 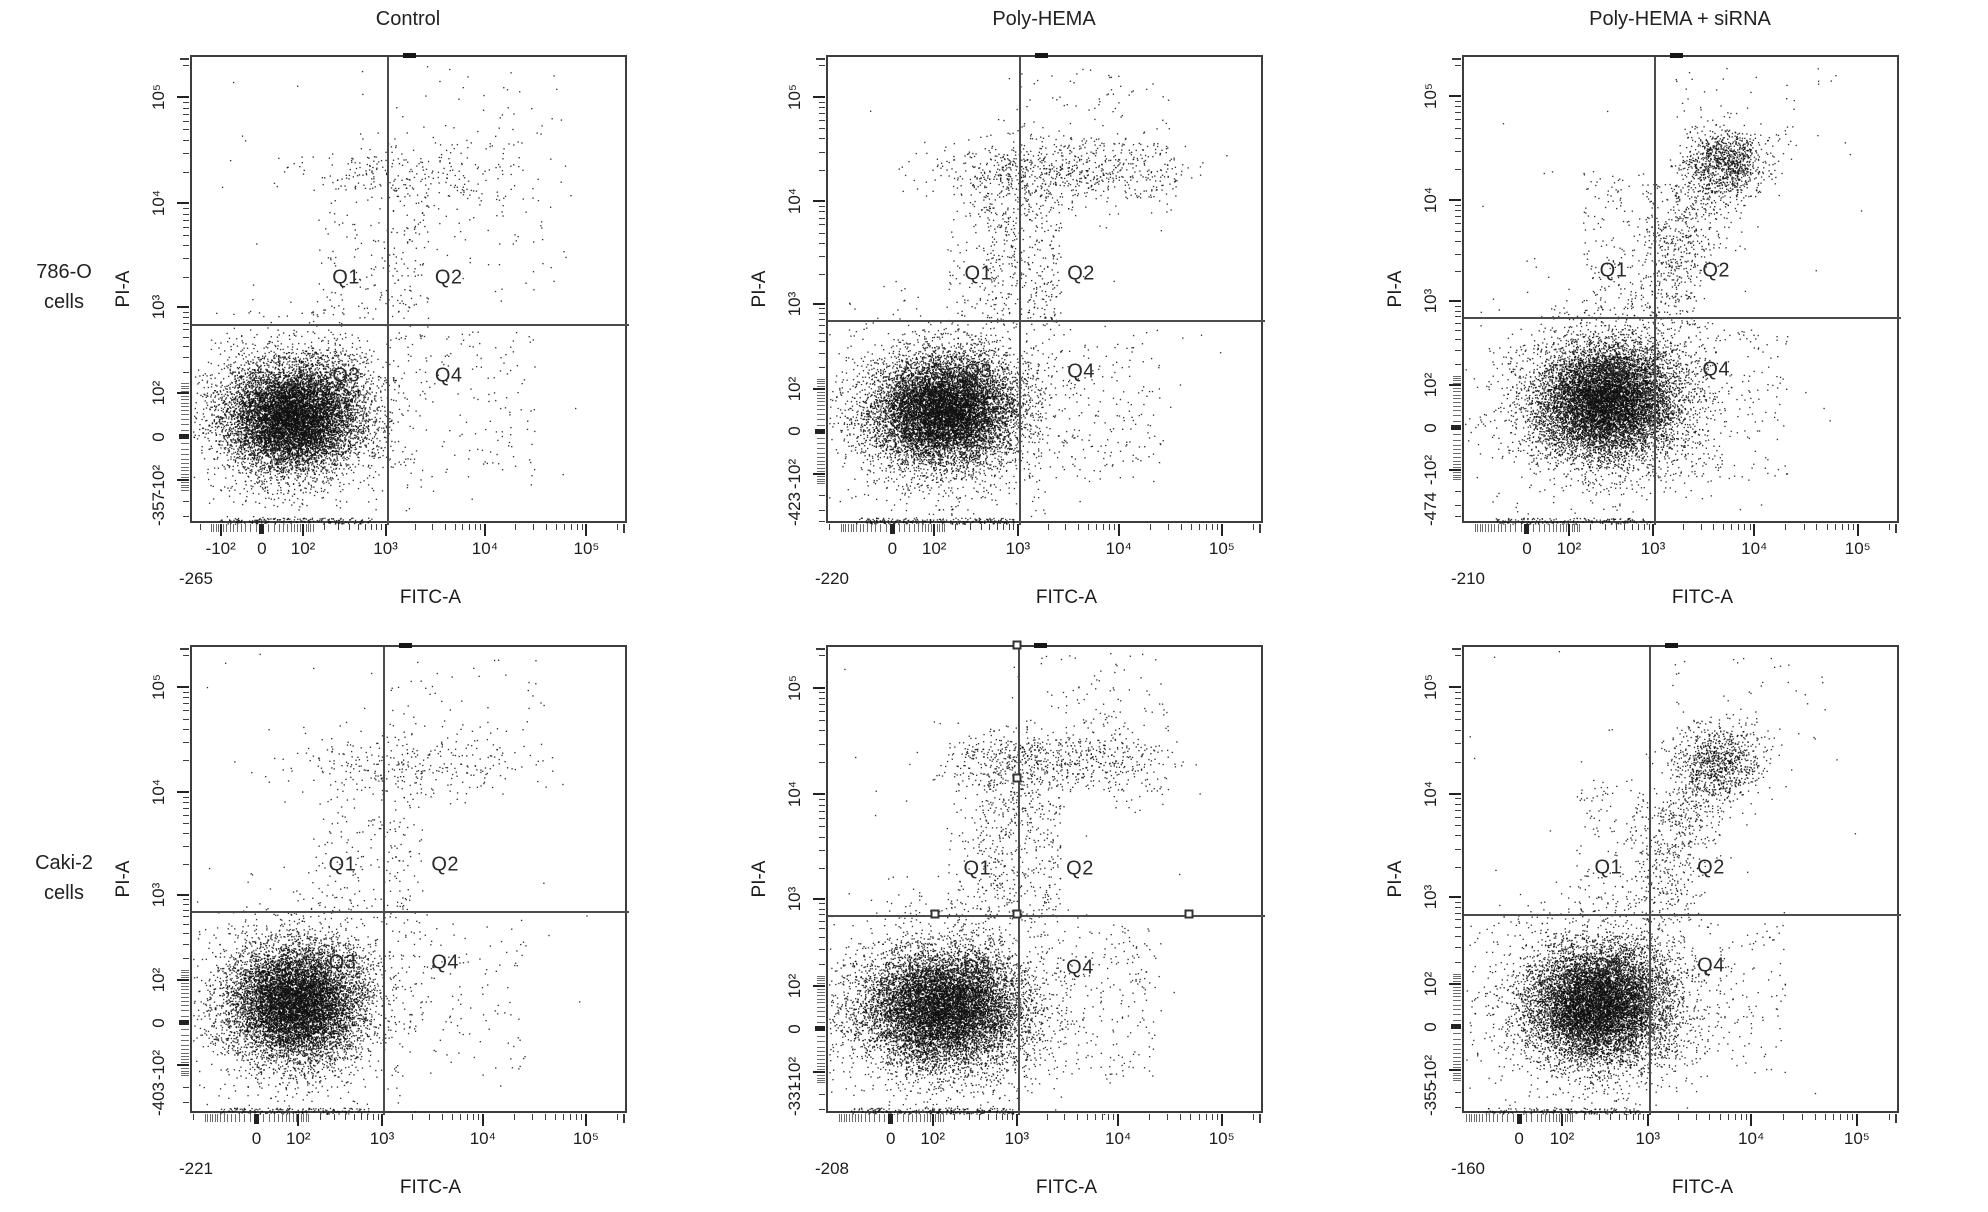 I want to click on x-axis-tick-label: 10³, so click(x=1017, y=1138).